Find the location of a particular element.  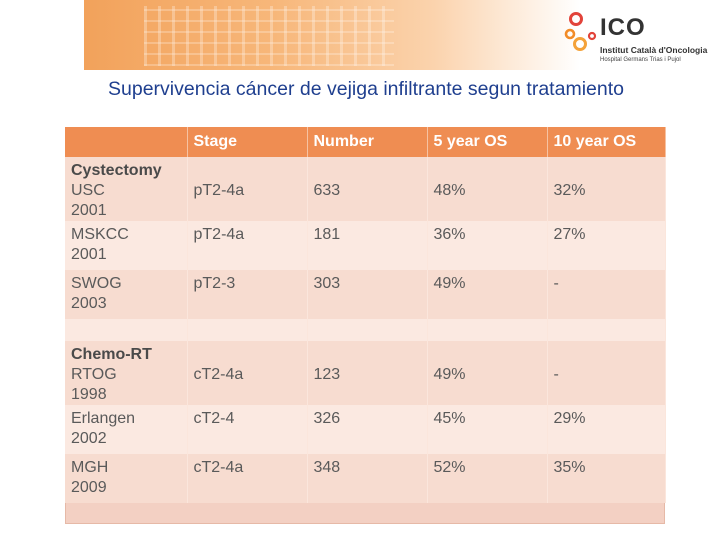

number-cell: 348 is located at coordinates (367, 478).